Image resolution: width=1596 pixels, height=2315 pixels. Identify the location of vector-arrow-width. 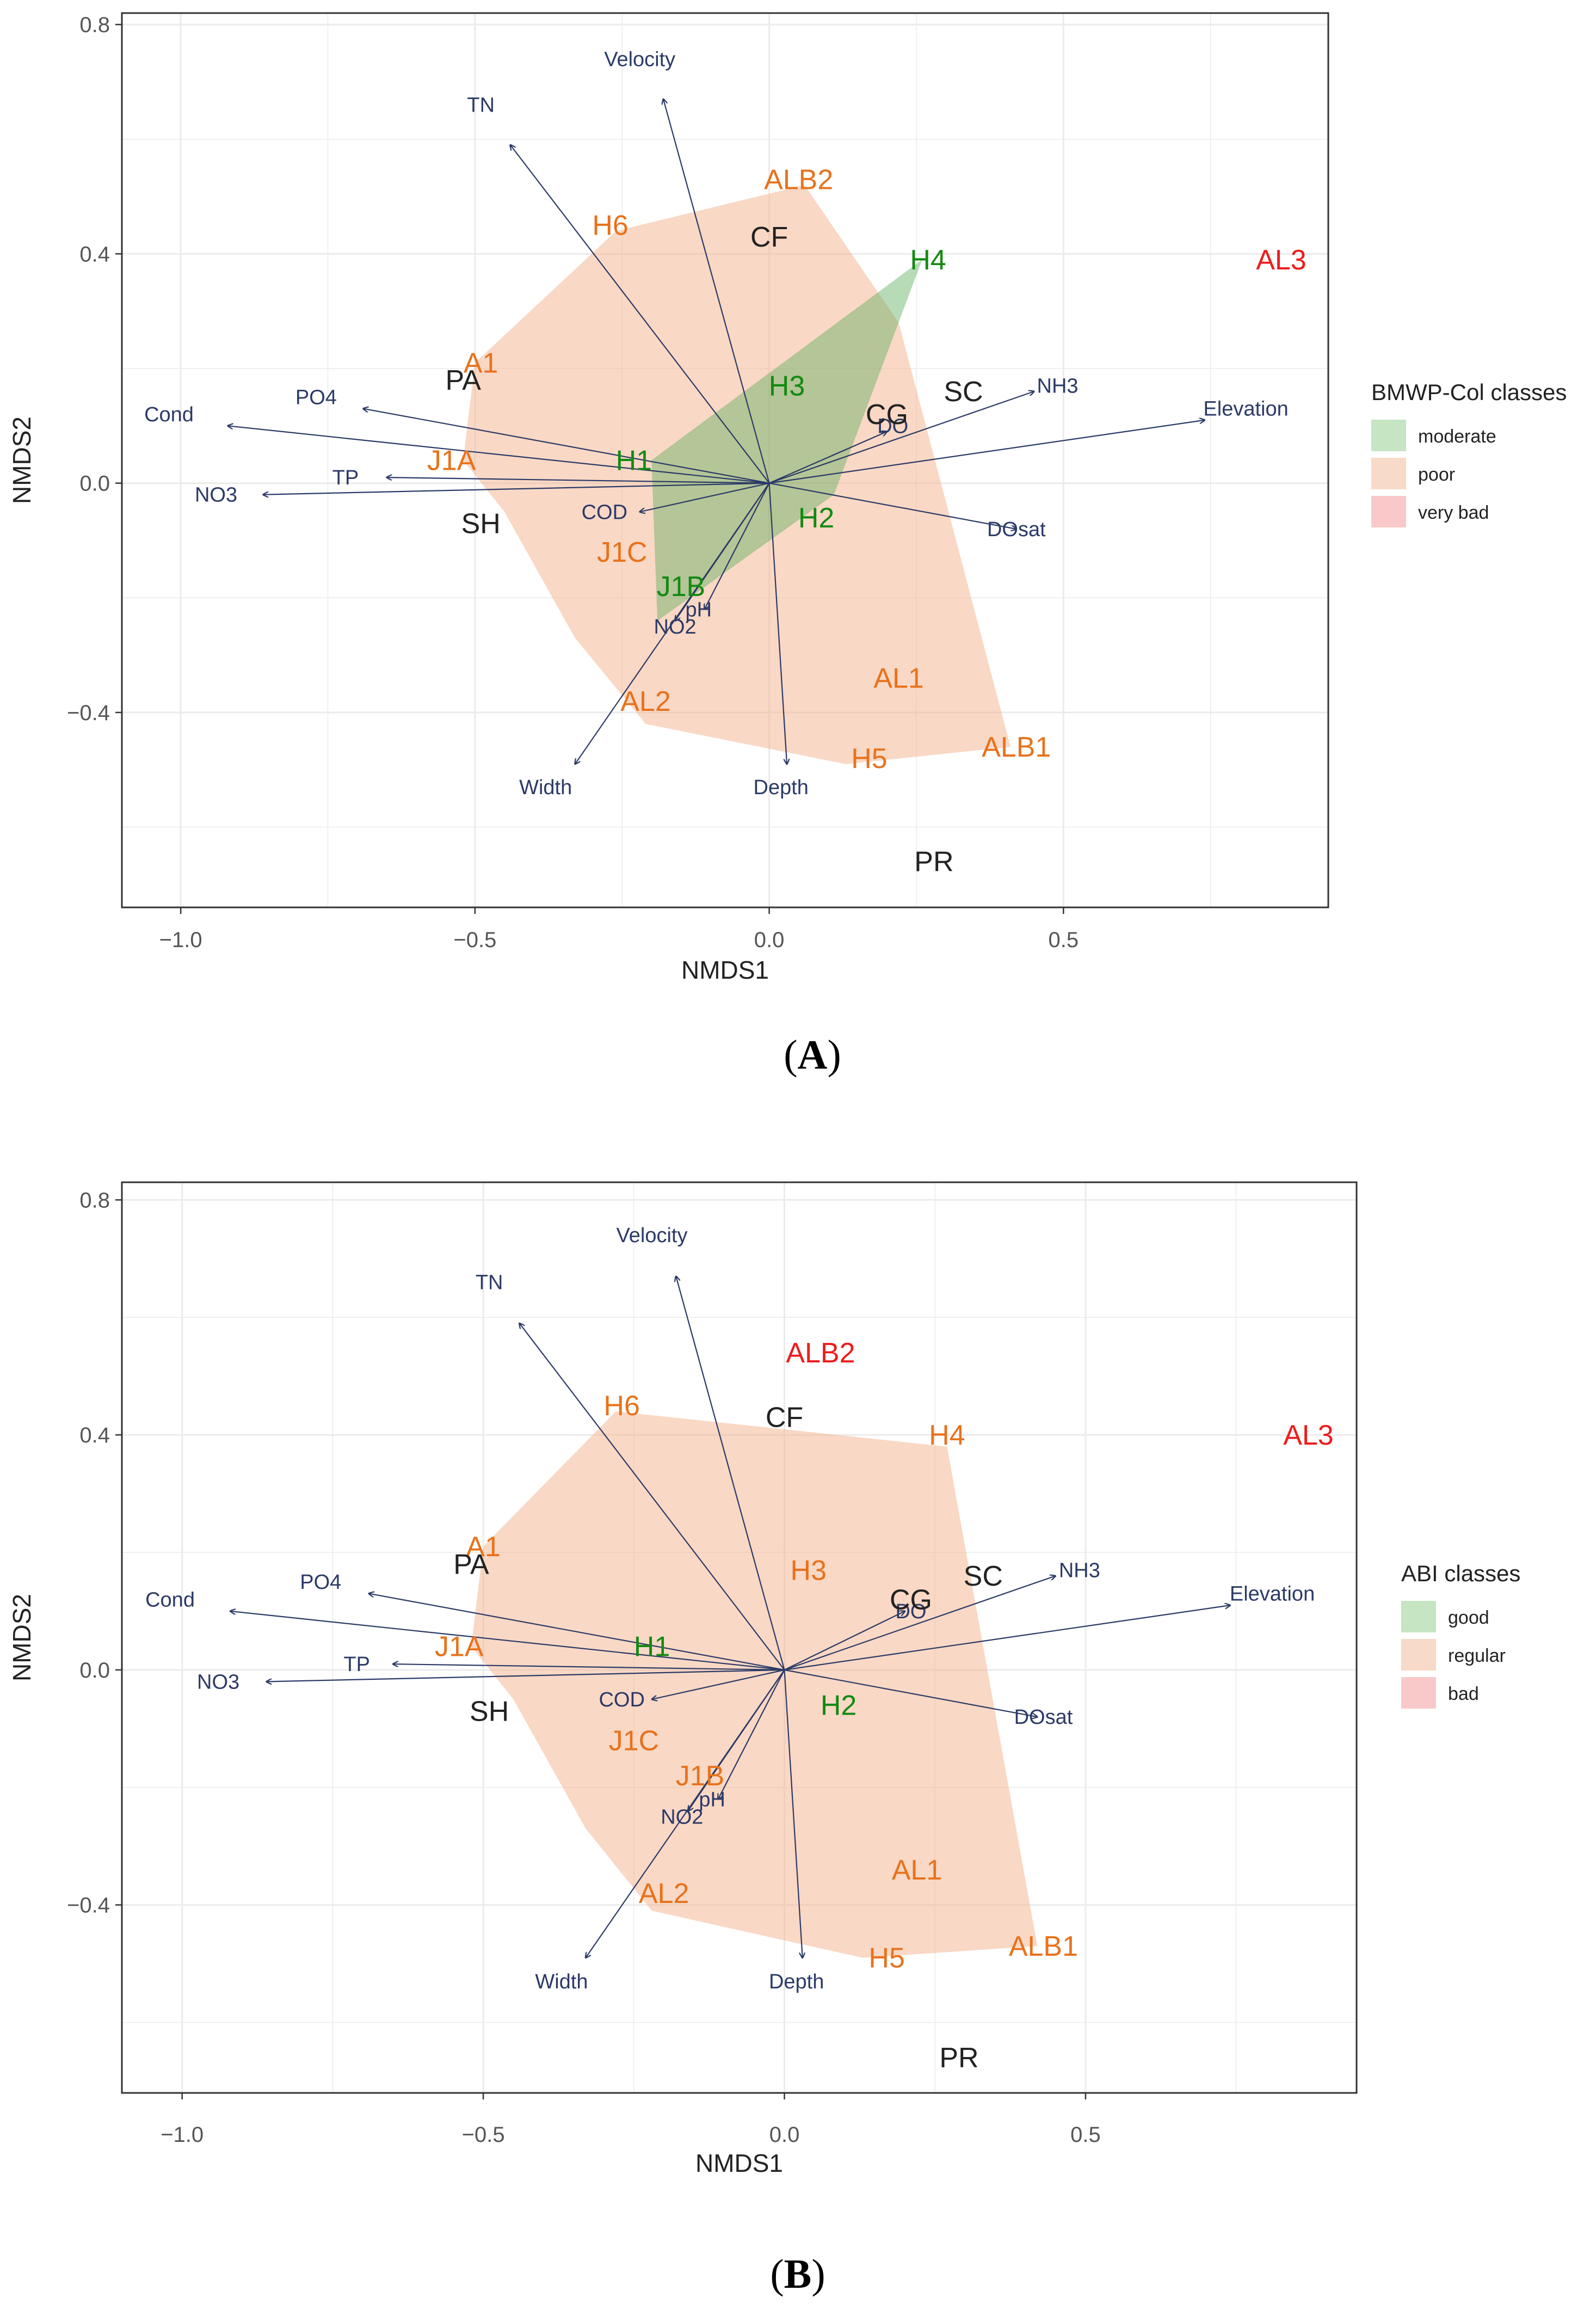
(672, 623).